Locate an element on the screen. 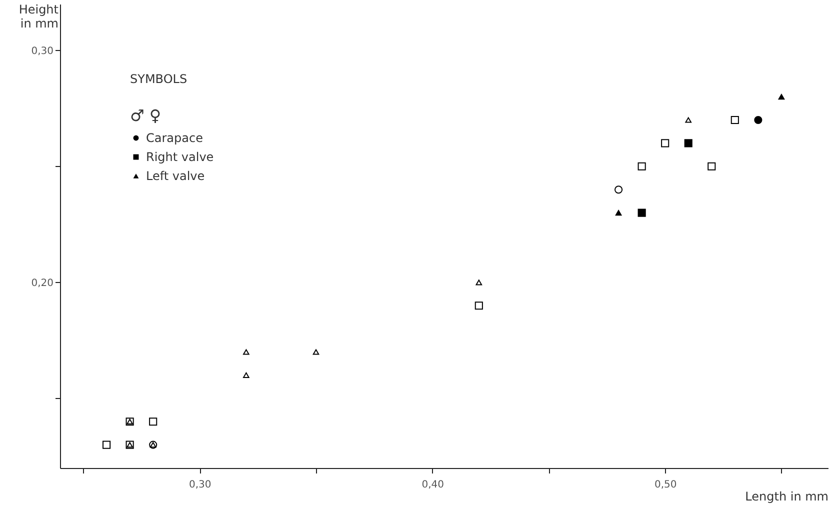 This screenshot has height=510, width=836. x-axis-title: Length in mm is located at coordinates (786, 497).